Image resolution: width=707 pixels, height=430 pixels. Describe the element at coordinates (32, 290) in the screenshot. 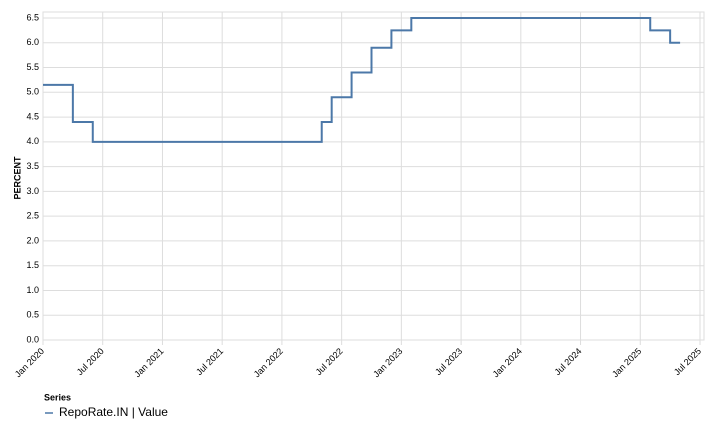

I see `y-tick-label: 1.0` at that location.